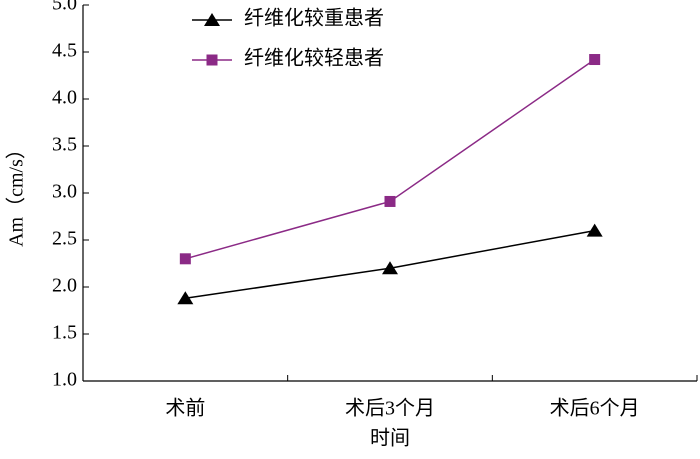  Describe the element at coordinates (390, 438) in the screenshot. I see `x-axis-title: 时间` at that location.